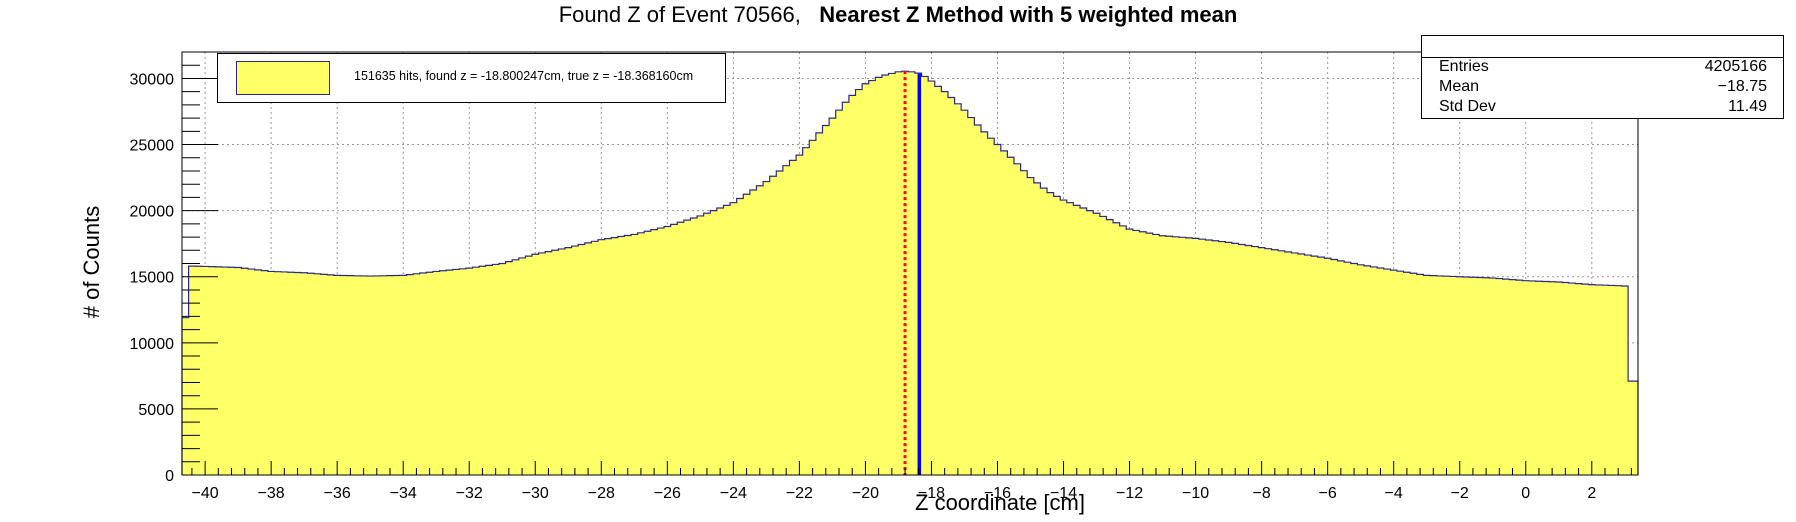 This screenshot has width=1796, height=522. What do you see at coordinates (1467, 106) in the screenshot?
I see `stats-key: Std Dev` at bounding box center [1467, 106].